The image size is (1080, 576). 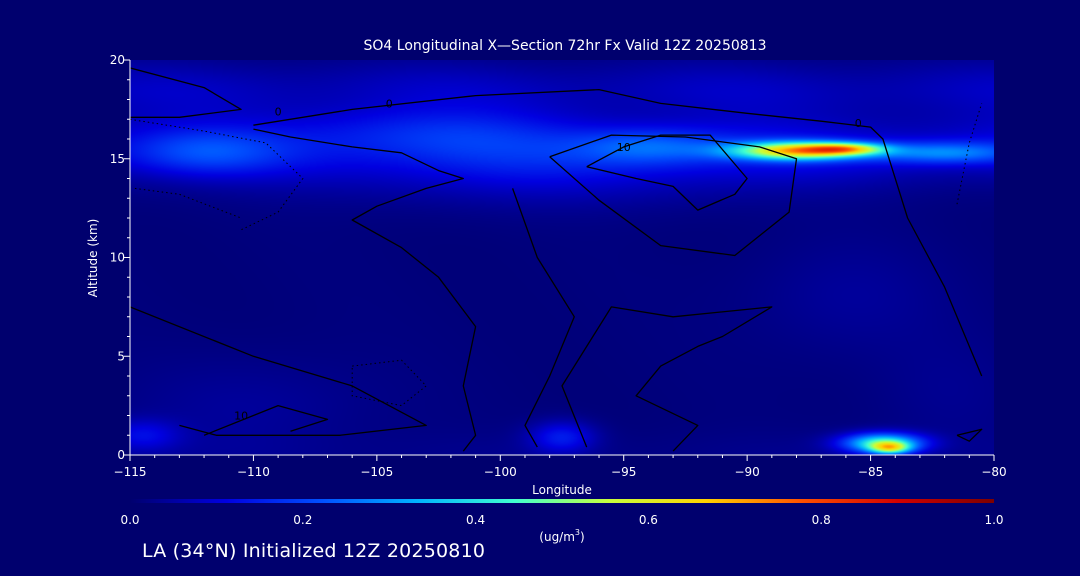 What do you see at coordinates (253, 472) in the screenshot?
I see `x-tick-label: −110` at bounding box center [253, 472].